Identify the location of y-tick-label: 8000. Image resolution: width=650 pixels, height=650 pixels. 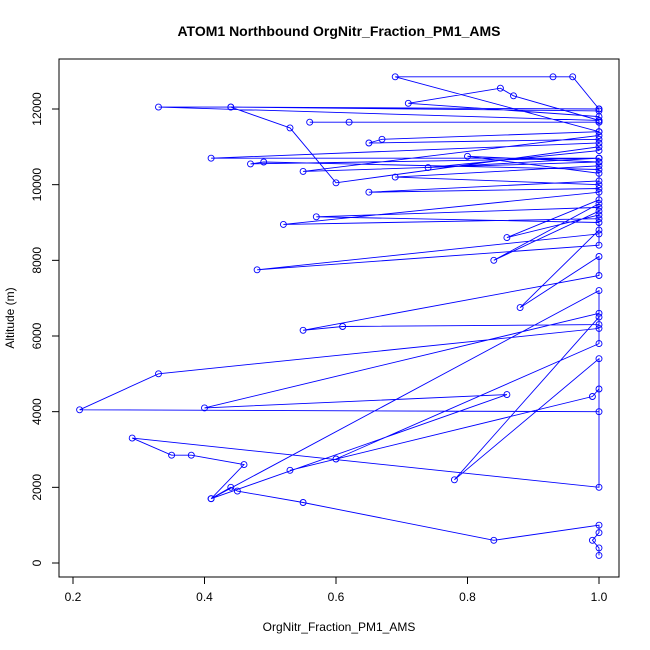
(37, 260).